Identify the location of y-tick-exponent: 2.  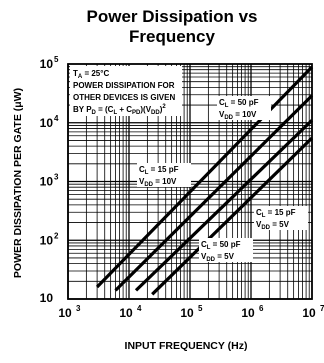
(56, 235).